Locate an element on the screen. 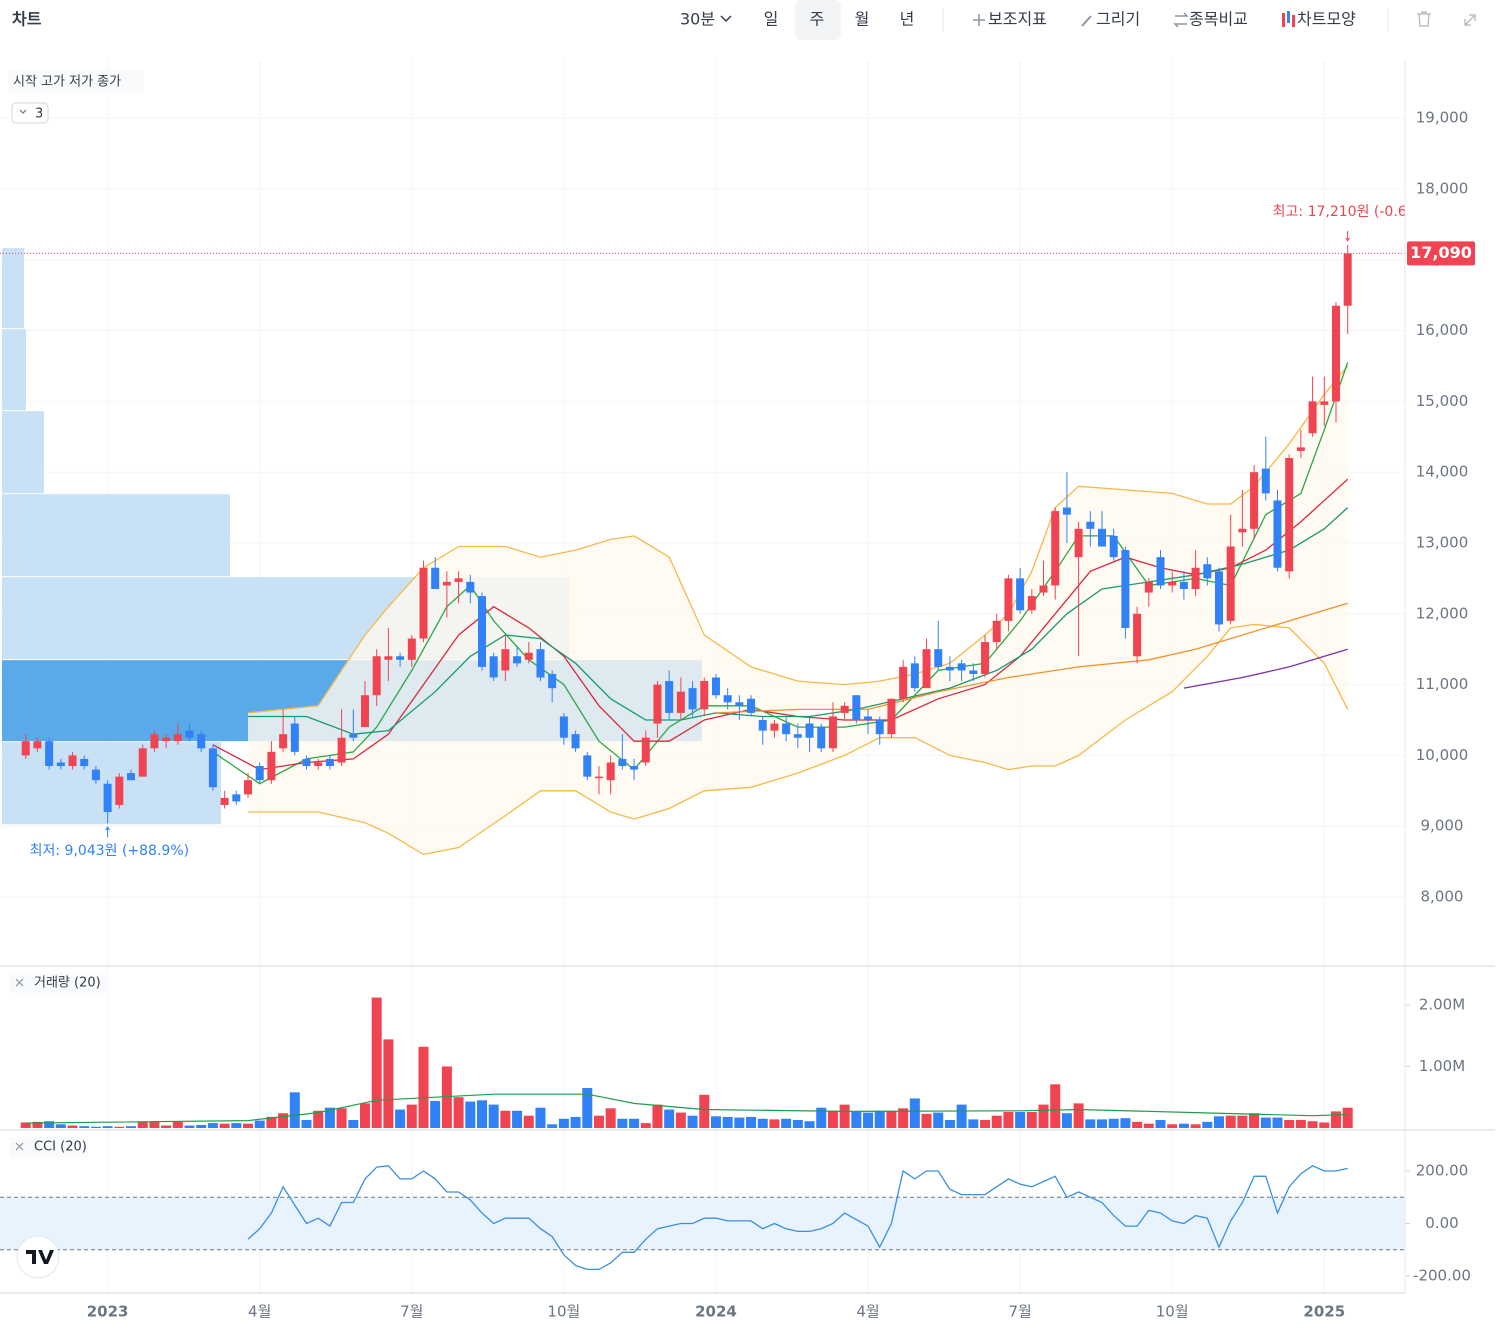 The width and height of the screenshot is (1505, 1339). annotation: 최고: 17,210원 (-0.6 is located at coordinates (1340, 212).